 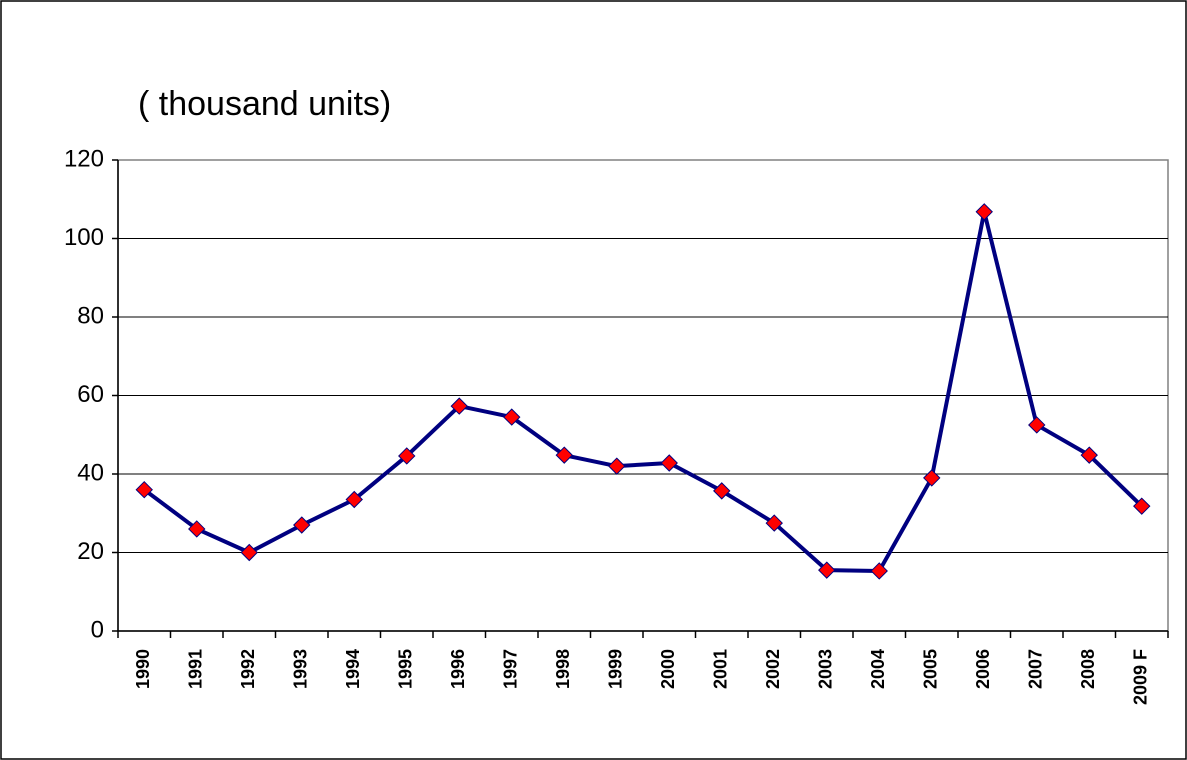 I want to click on x-tick-label: 2008, so click(x=1088, y=669).